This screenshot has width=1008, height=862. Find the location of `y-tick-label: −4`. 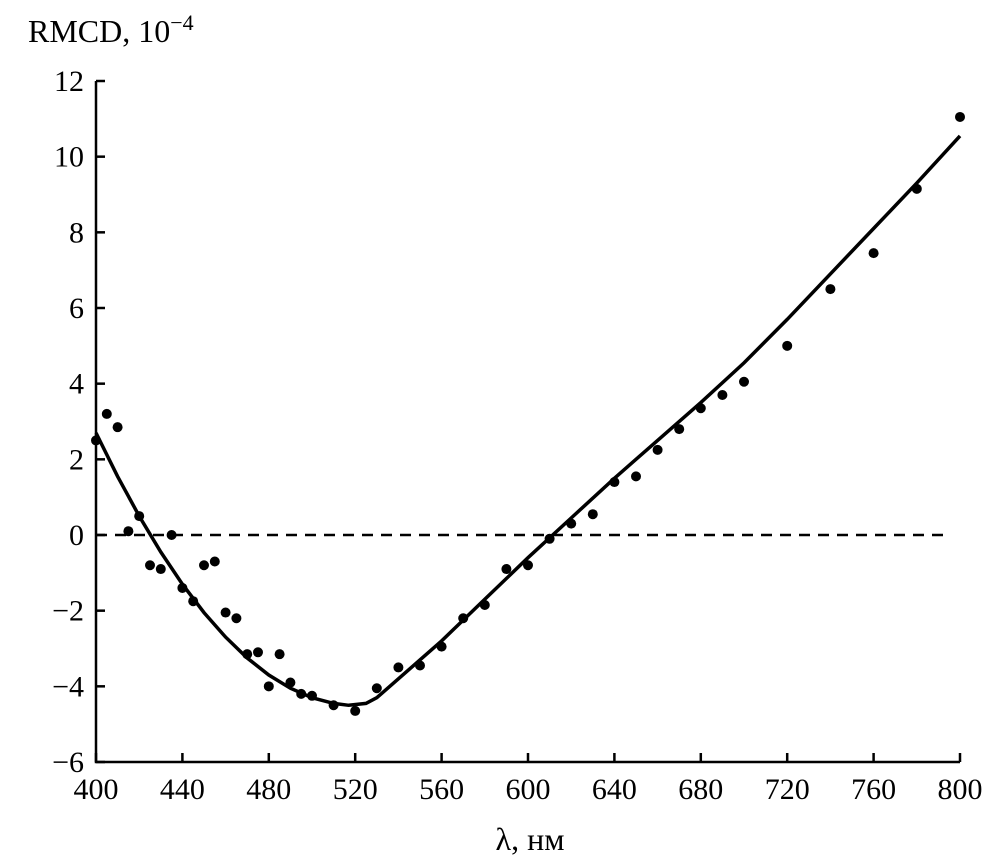

y-tick-label: −4 is located at coordinates (68, 686).